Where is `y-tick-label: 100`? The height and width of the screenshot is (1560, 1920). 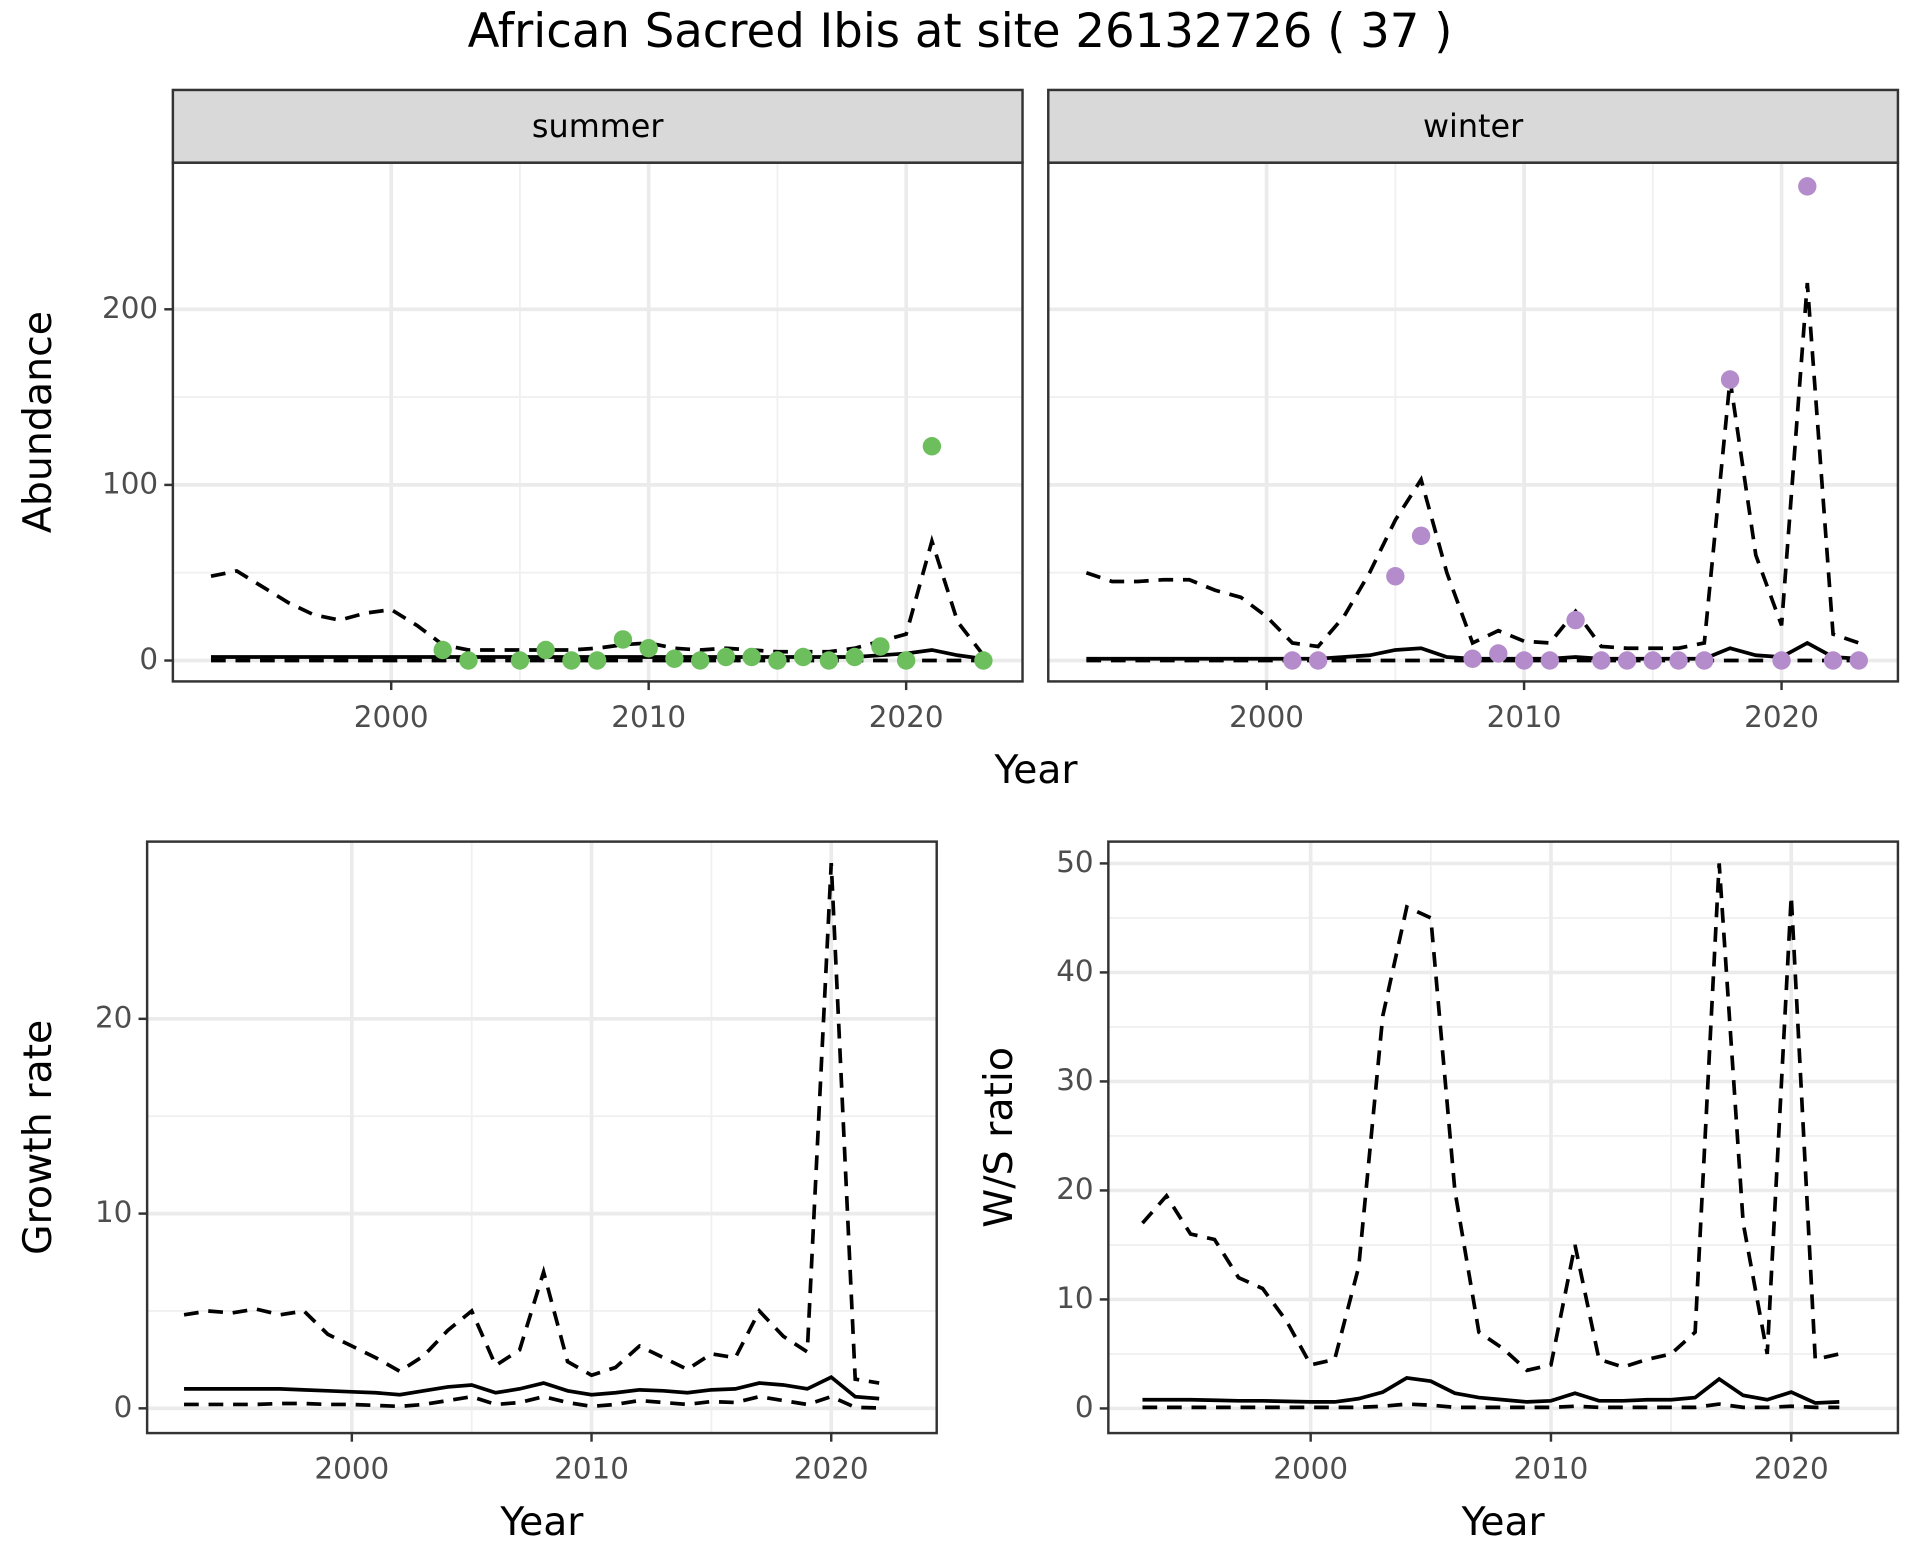
y-tick-label: 100 is located at coordinates (130, 483).